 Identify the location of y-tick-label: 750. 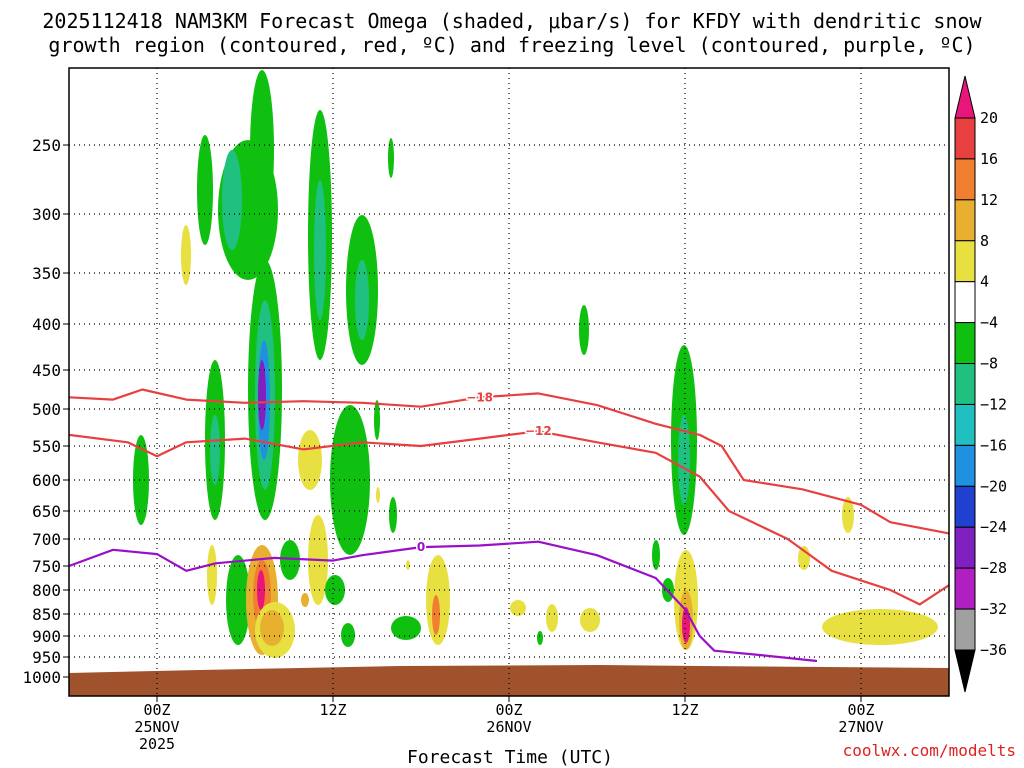
(46, 566).